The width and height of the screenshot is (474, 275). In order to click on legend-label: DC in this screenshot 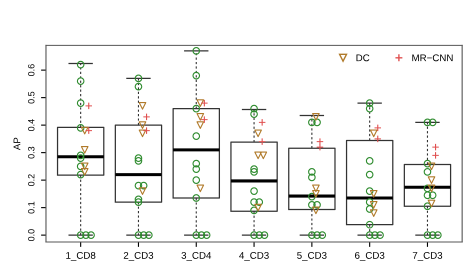, I will do `click(363, 58)`.